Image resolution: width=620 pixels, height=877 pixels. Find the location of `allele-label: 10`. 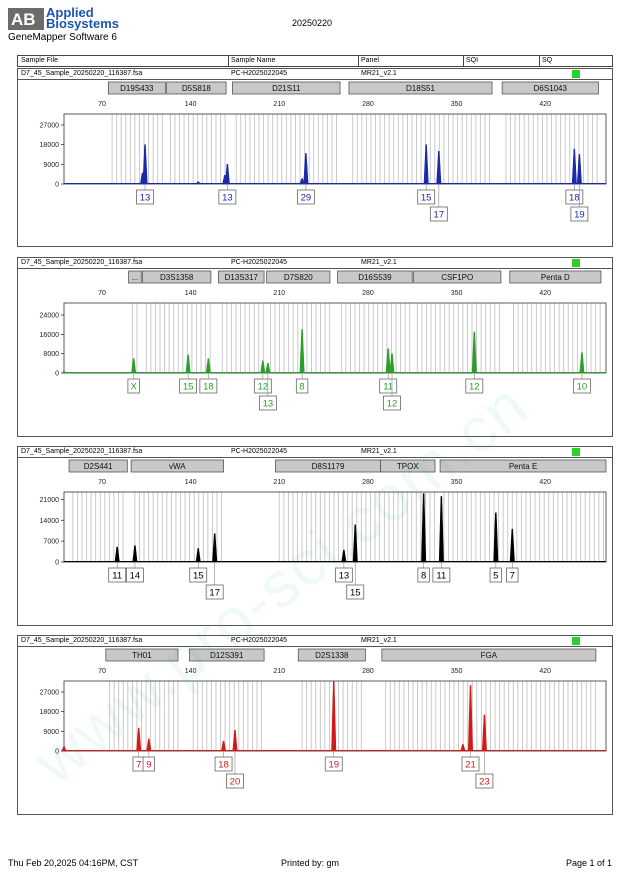

allele-label: 10 is located at coordinates (582, 387).